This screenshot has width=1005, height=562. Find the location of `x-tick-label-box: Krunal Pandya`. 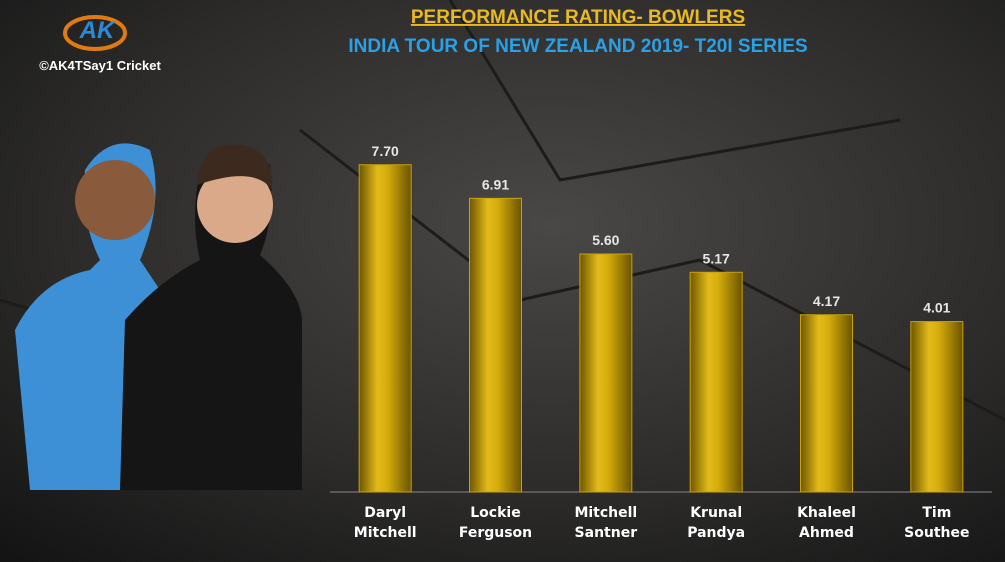

x-tick-label-box: Krunal Pandya is located at coordinates (716, 523).